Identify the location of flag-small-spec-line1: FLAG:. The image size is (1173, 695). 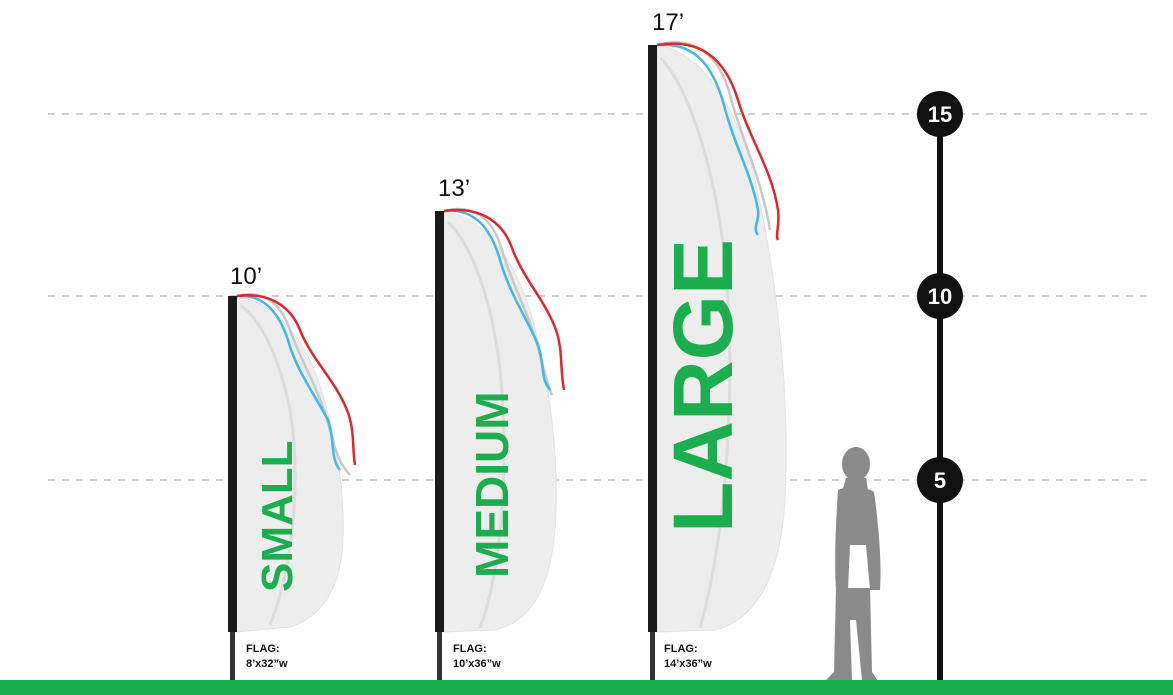
(263, 649).